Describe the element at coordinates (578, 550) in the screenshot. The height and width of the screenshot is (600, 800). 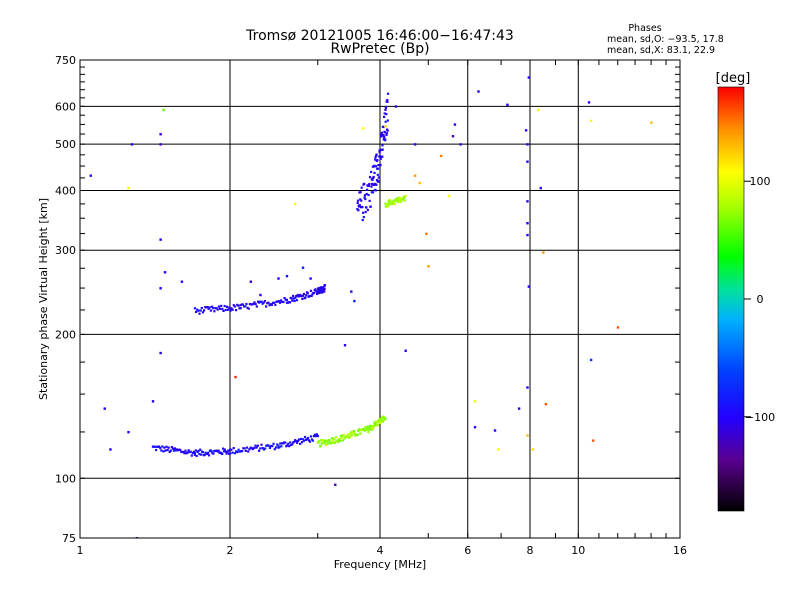
I see `x-tick-label-5: 10` at that location.